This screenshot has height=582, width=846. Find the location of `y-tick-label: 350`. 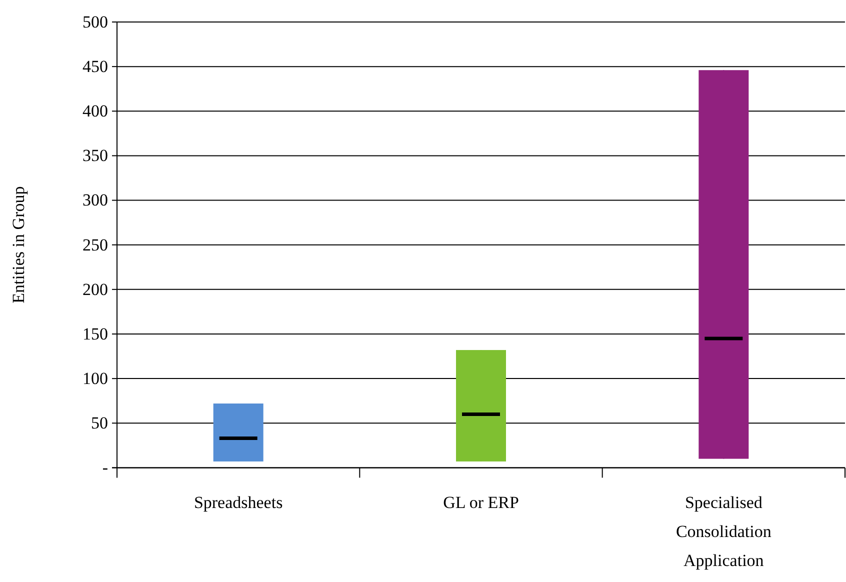

y-tick-label: 350 is located at coordinates (95, 156).